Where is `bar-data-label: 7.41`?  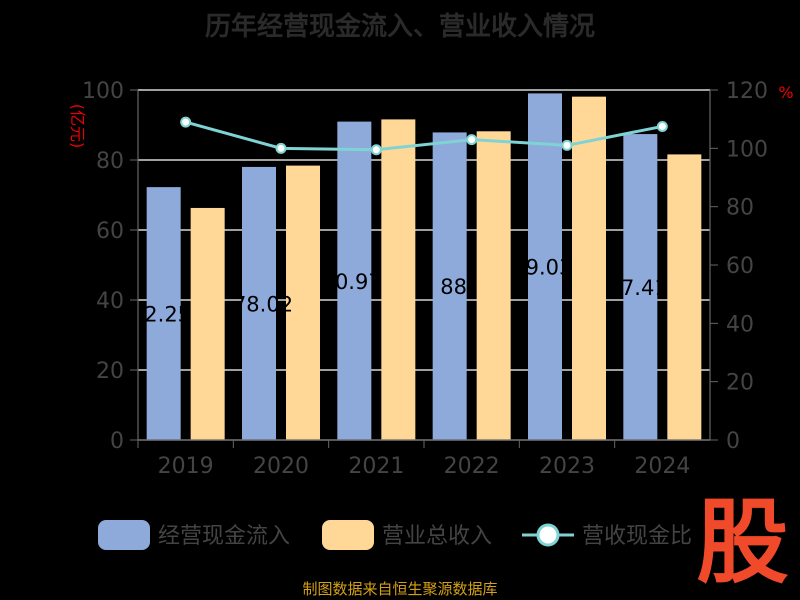 bar-data-label: 7.41 is located at coordinates (644, 288).